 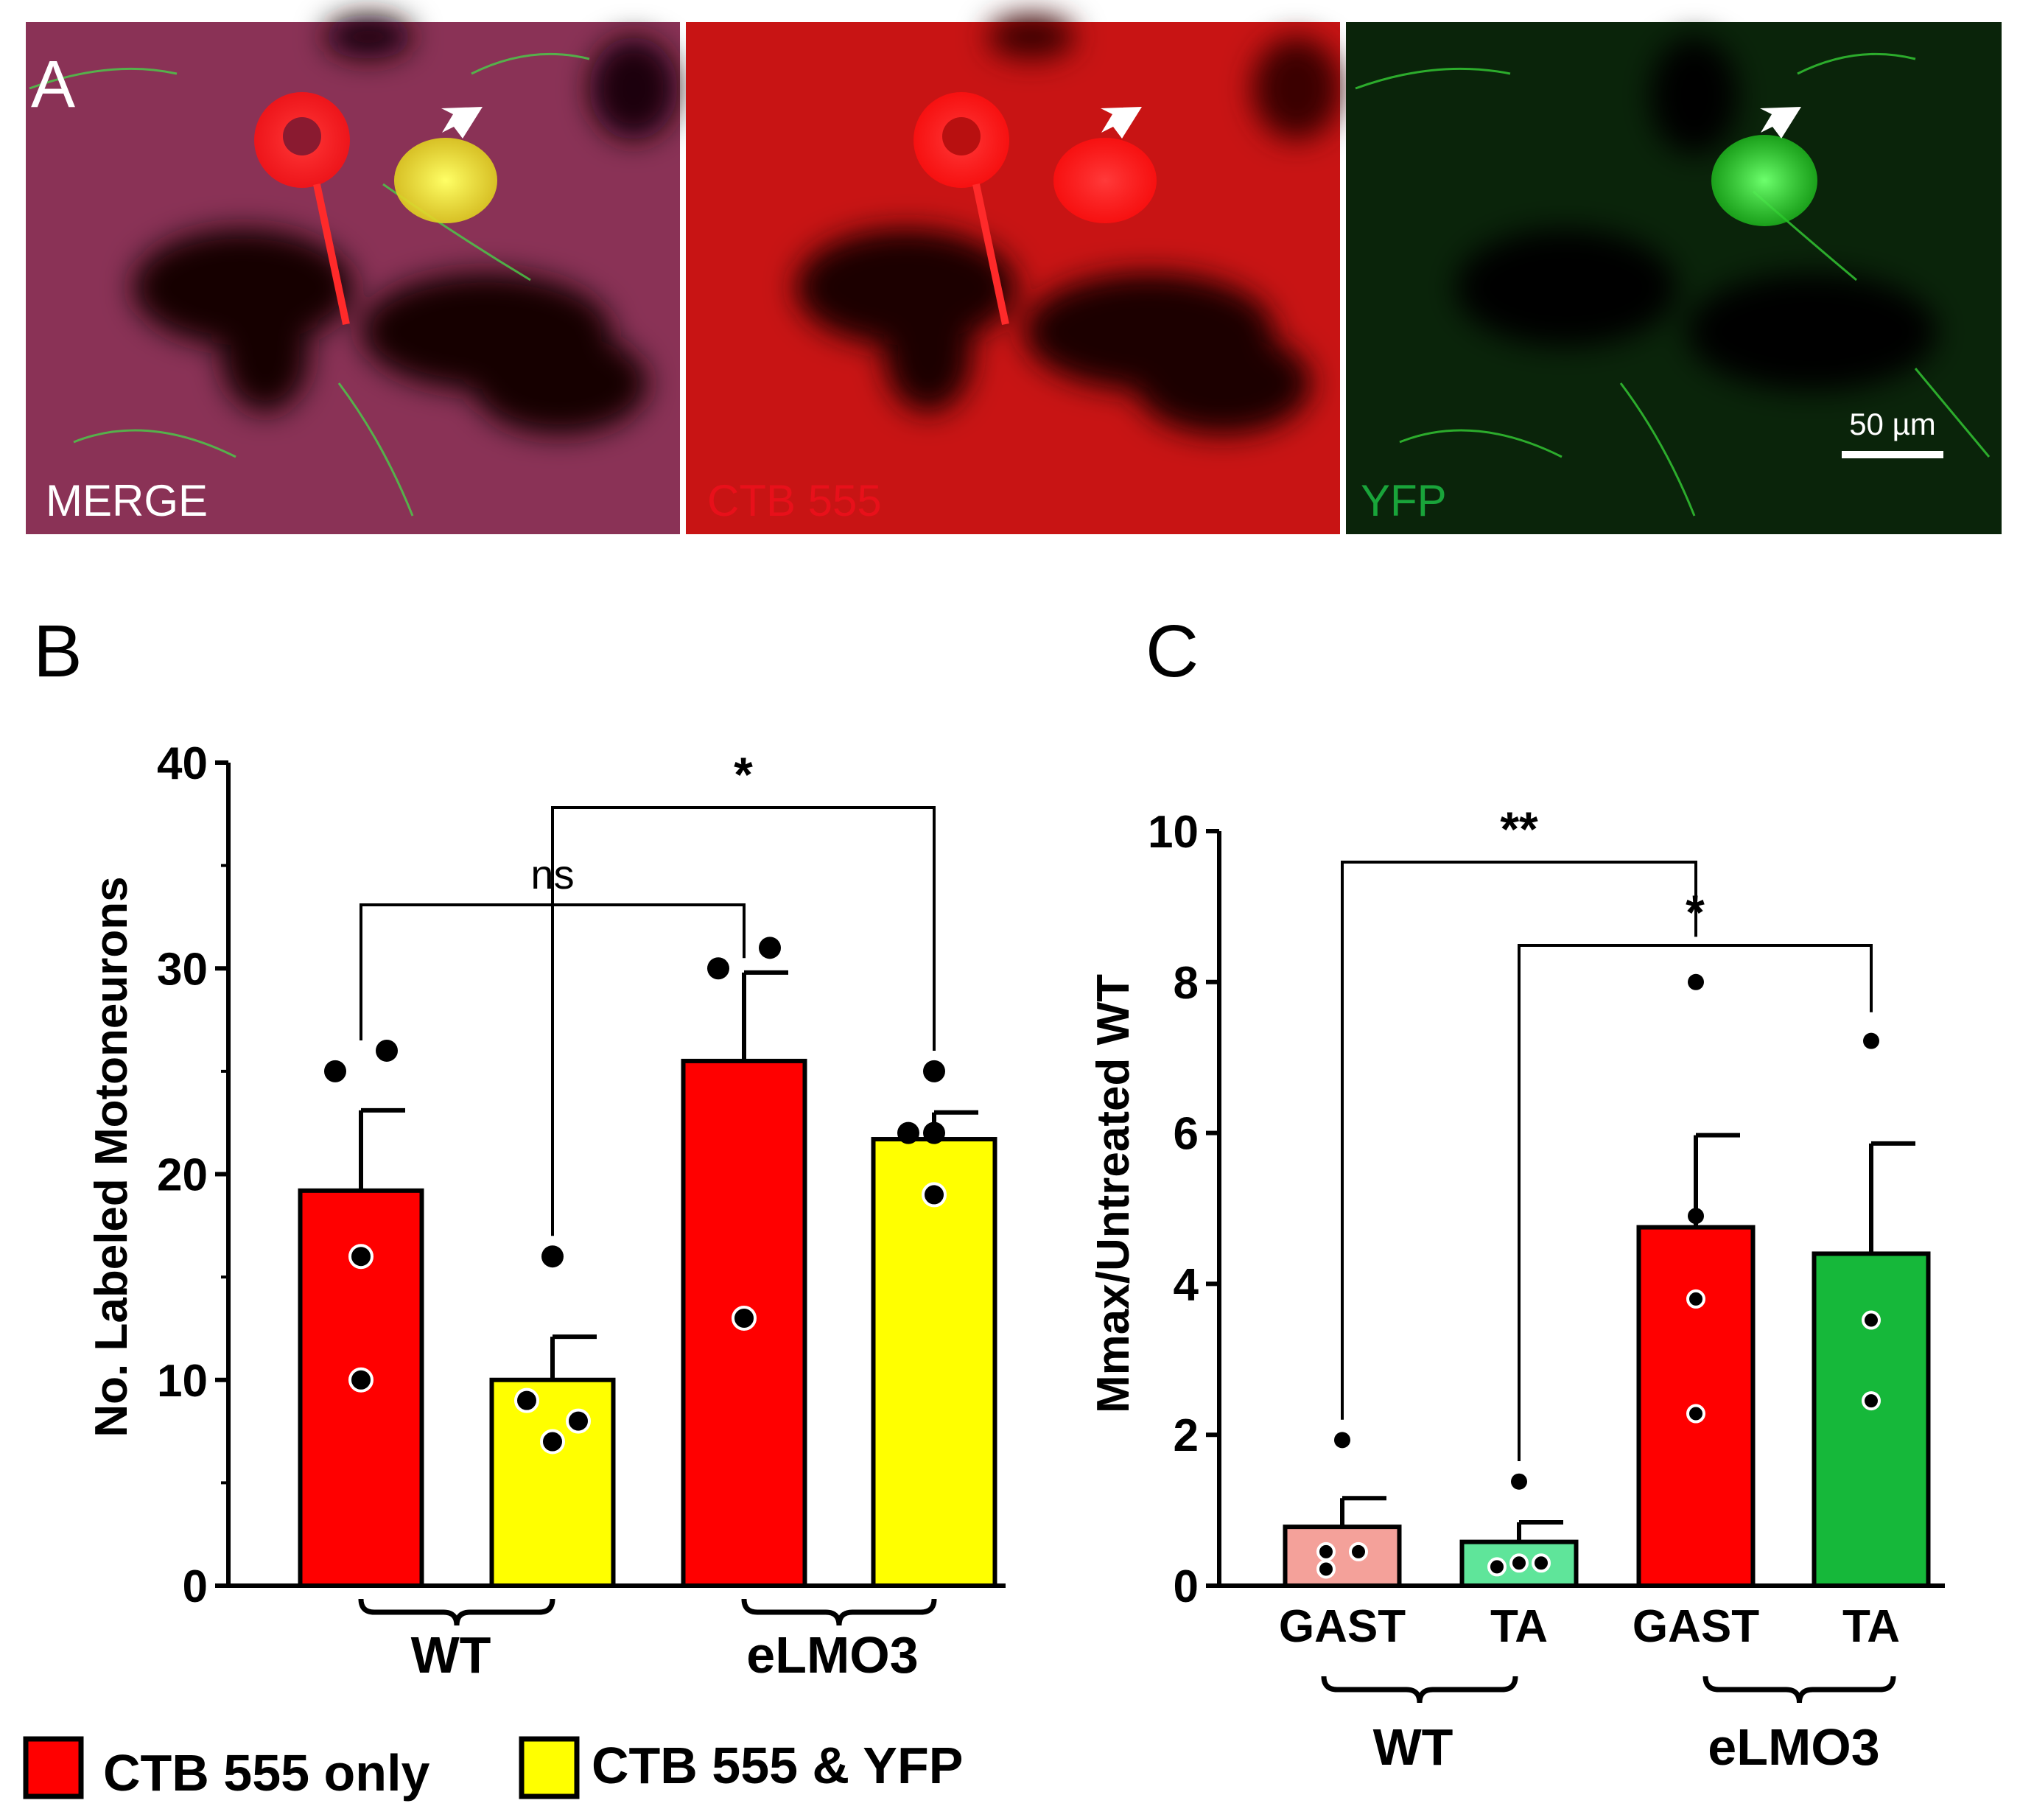 I want to click on chart-b-legend: CTB 555 only CTB 555 & YFP, so click(x=493, y=1769).